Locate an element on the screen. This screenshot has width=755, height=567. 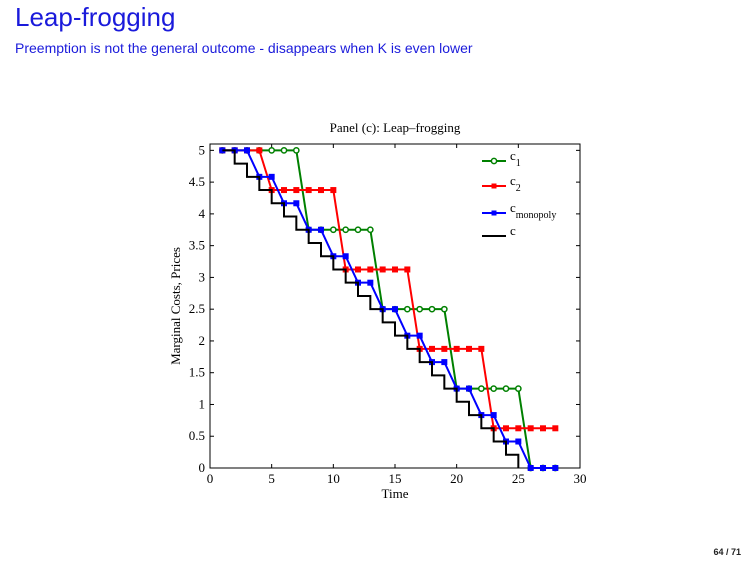
legend-label: c2 is located at coordinates (515, 183).